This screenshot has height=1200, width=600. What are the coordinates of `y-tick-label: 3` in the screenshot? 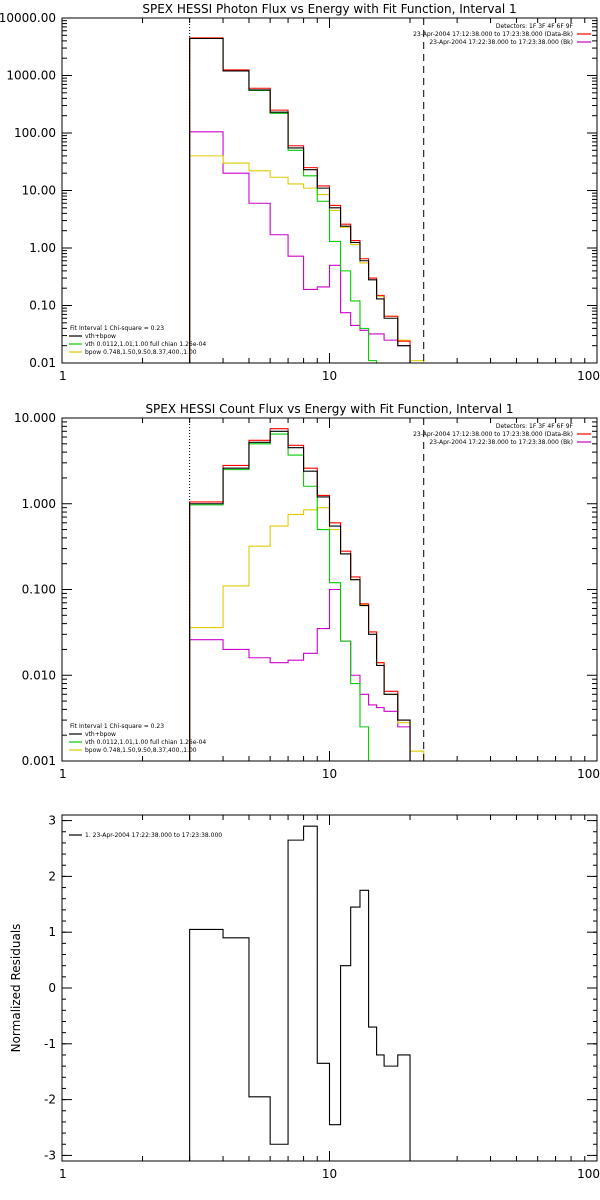 It's located at (52, 821).